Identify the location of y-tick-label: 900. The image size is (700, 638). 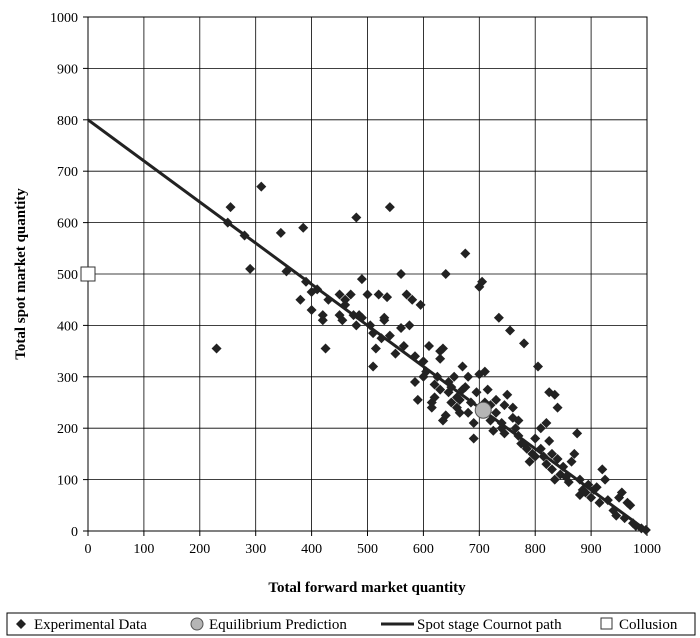
(67, 69).